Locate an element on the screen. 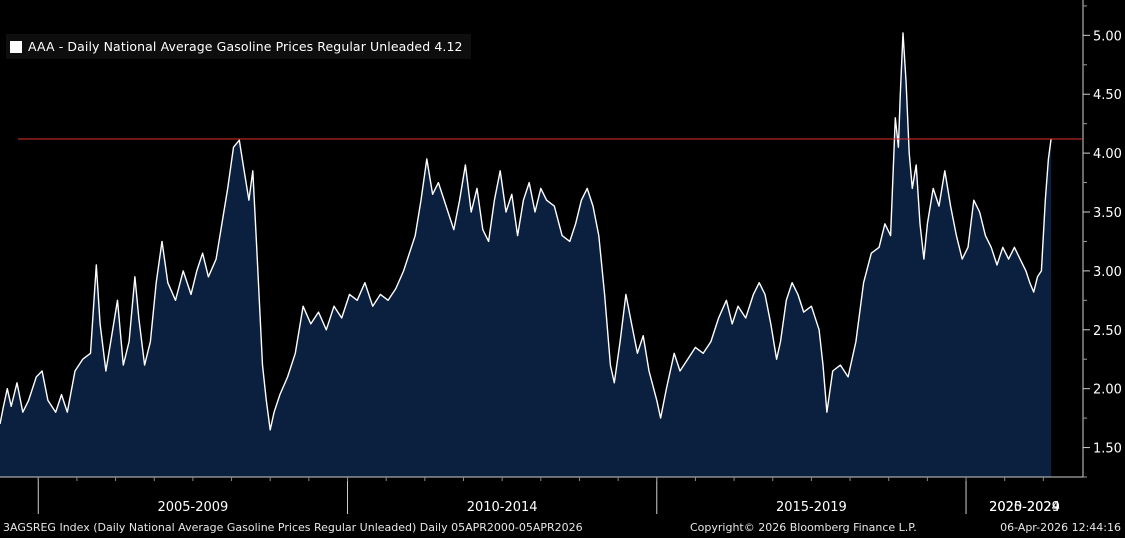 The height and width of the screenshot is (538, 1125). y-tick-label: 4.50 is located at coordinates (1107, 95).